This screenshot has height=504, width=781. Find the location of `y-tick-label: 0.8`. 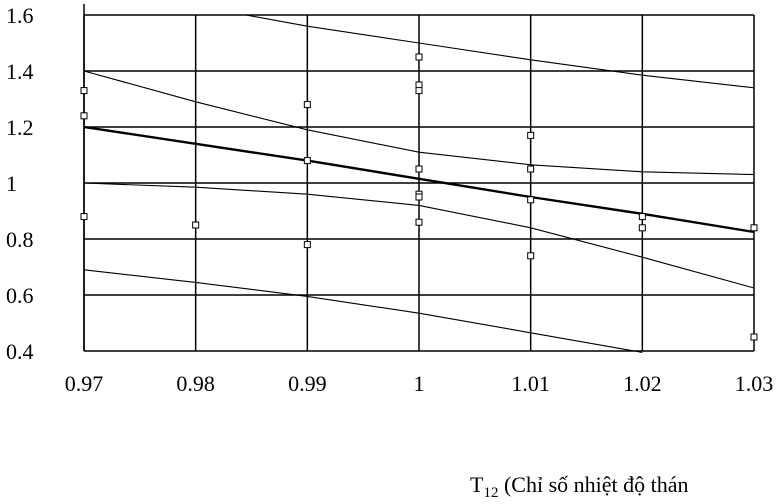

y-tick-label: 0.8 is located at coordinates (20, 239).